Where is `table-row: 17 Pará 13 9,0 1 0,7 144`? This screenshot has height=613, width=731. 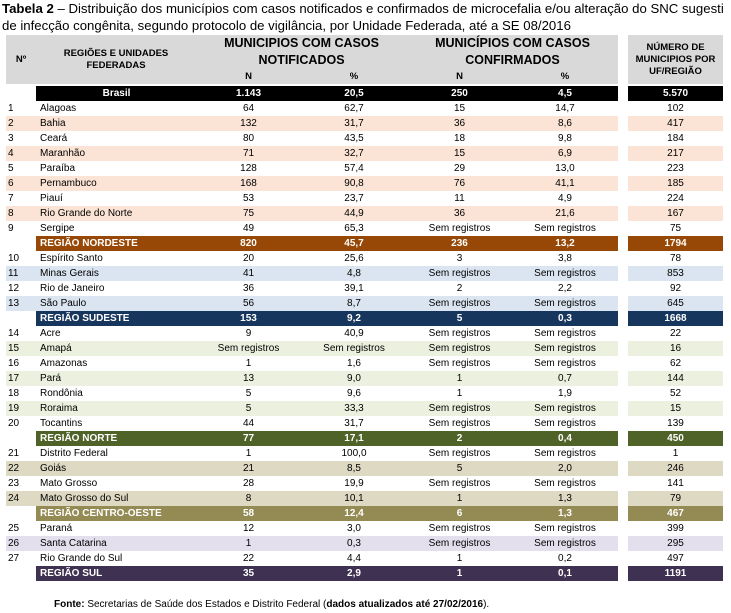 table-row: 17 Pará 13 9,0 1 0,7 144 is located at coordinates (364, 378).